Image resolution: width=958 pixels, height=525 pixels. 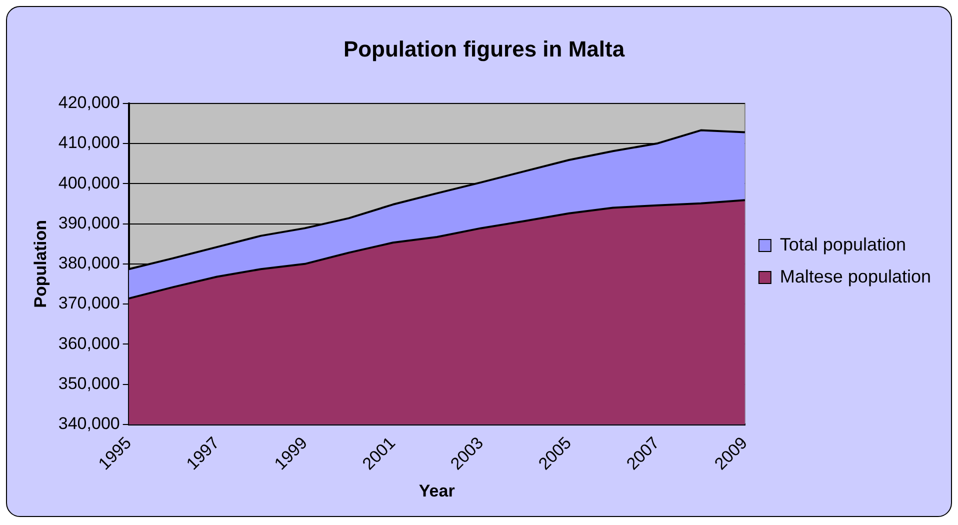 I want to click on y-tick-label: 340,000, so click(x=89, y=424).